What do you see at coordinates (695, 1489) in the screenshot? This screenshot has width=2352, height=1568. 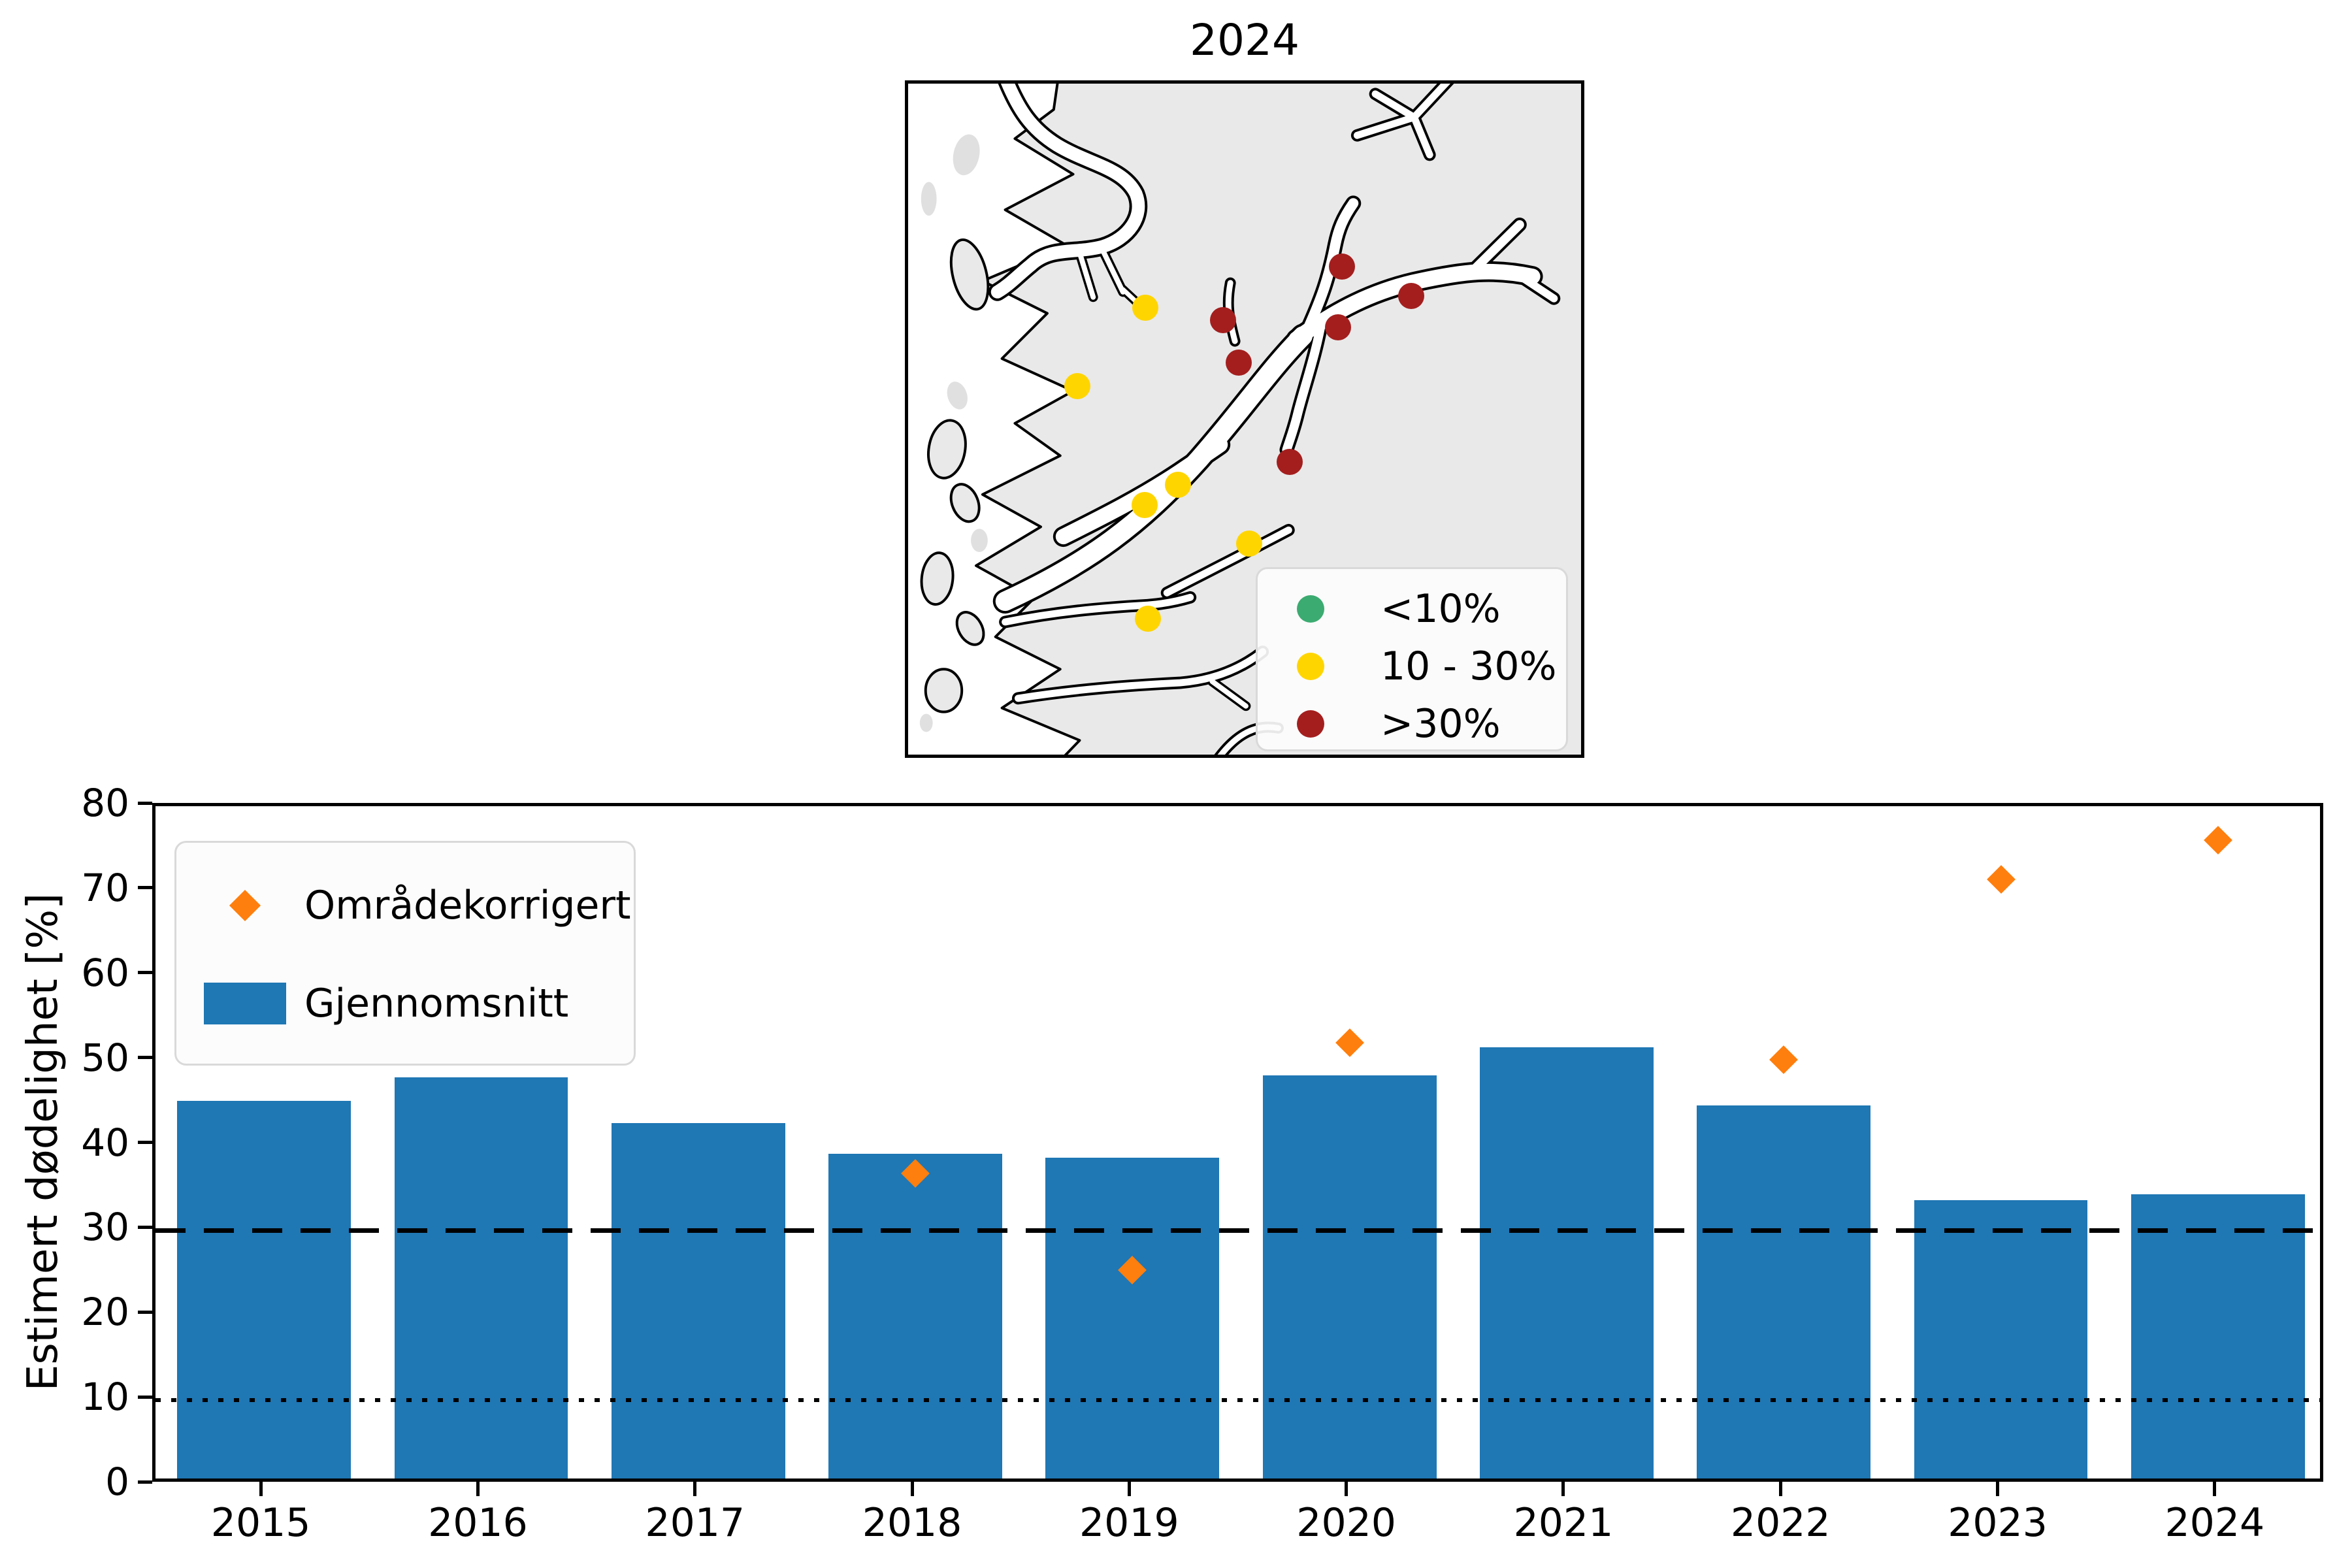 I see `x-tick-2017` at bounding box center [695, 1489].